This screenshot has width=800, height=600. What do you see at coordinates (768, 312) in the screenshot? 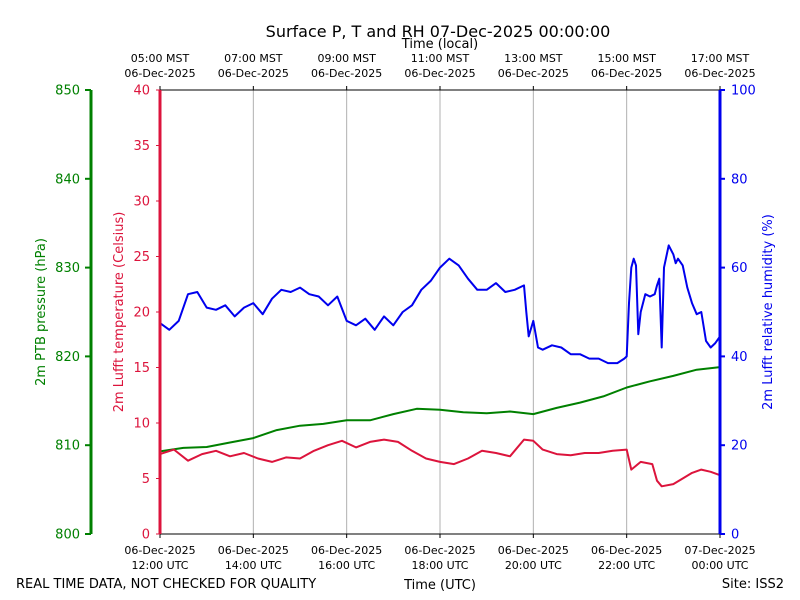
I see `humidity-axis-label: 2m Lufft relative humidity (%)` at bounding box center [768, 312].